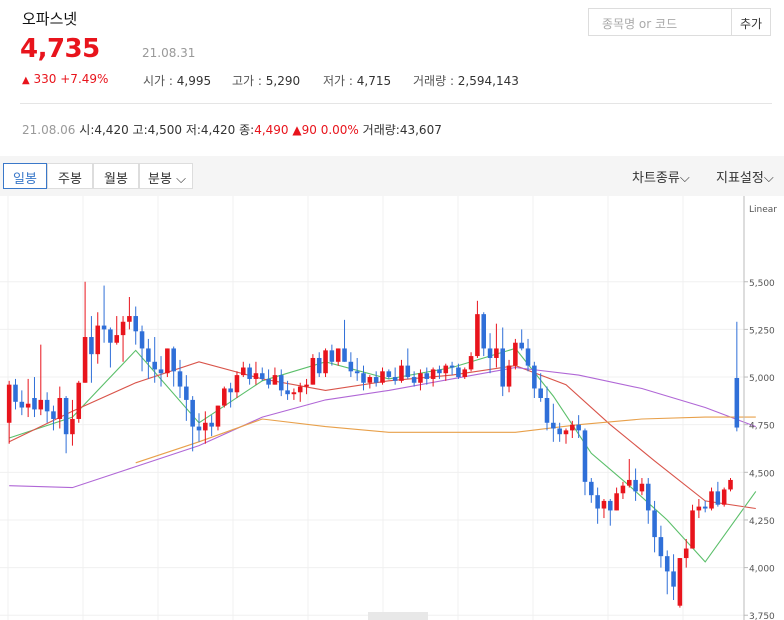 The height and width of the screenshot is (620, 784). I want to click on indicator-settings-menu: 지표설정⌵, so click(745, 178).